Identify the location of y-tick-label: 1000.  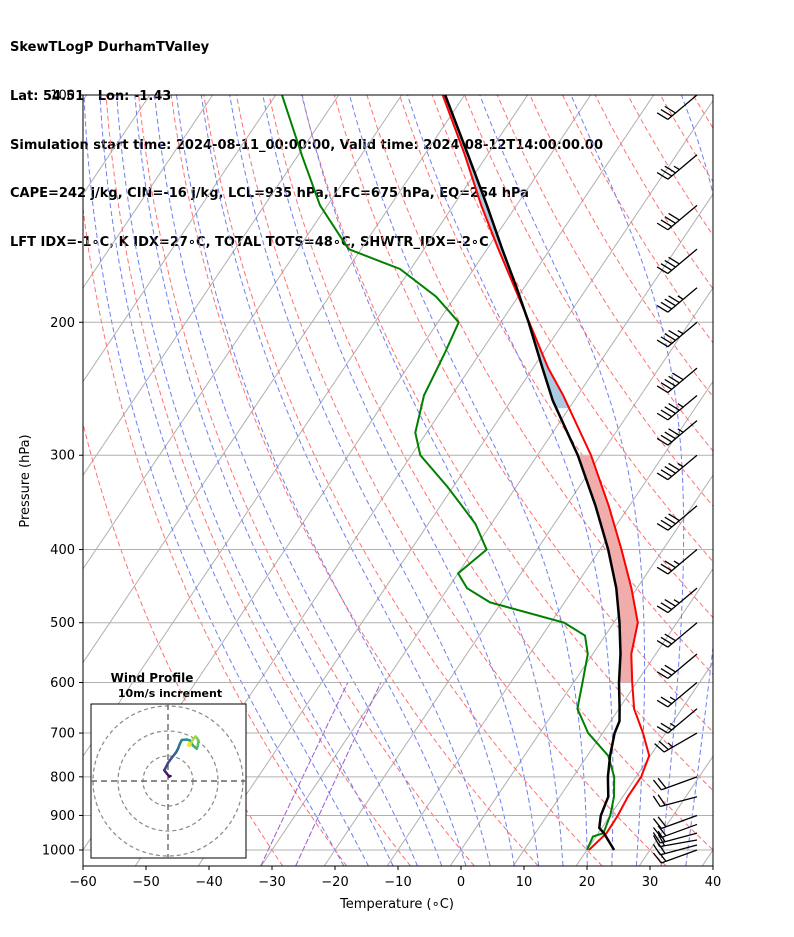
(58, 851).